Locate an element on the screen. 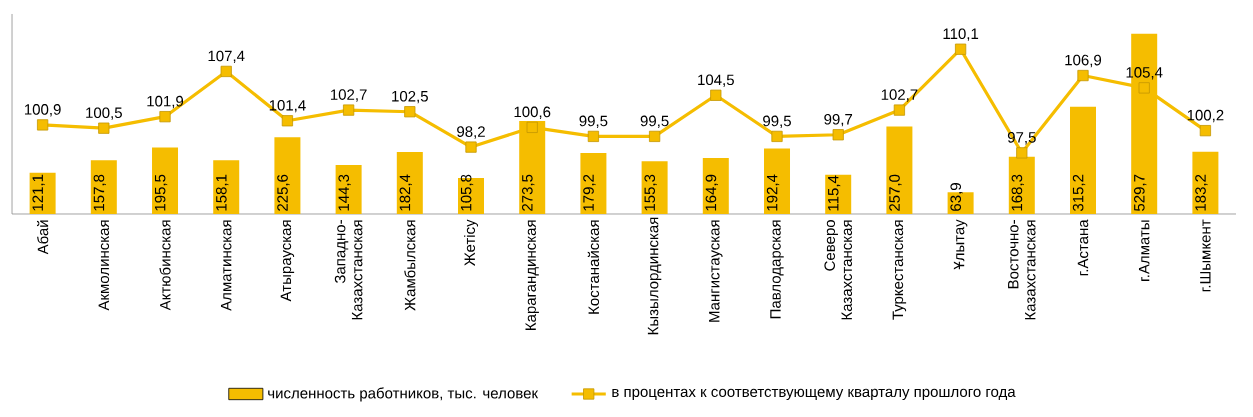 The height and width of the screenshot is (417, 1253). x-tick-label: Жамбылская is located at coordinates (410, 265).